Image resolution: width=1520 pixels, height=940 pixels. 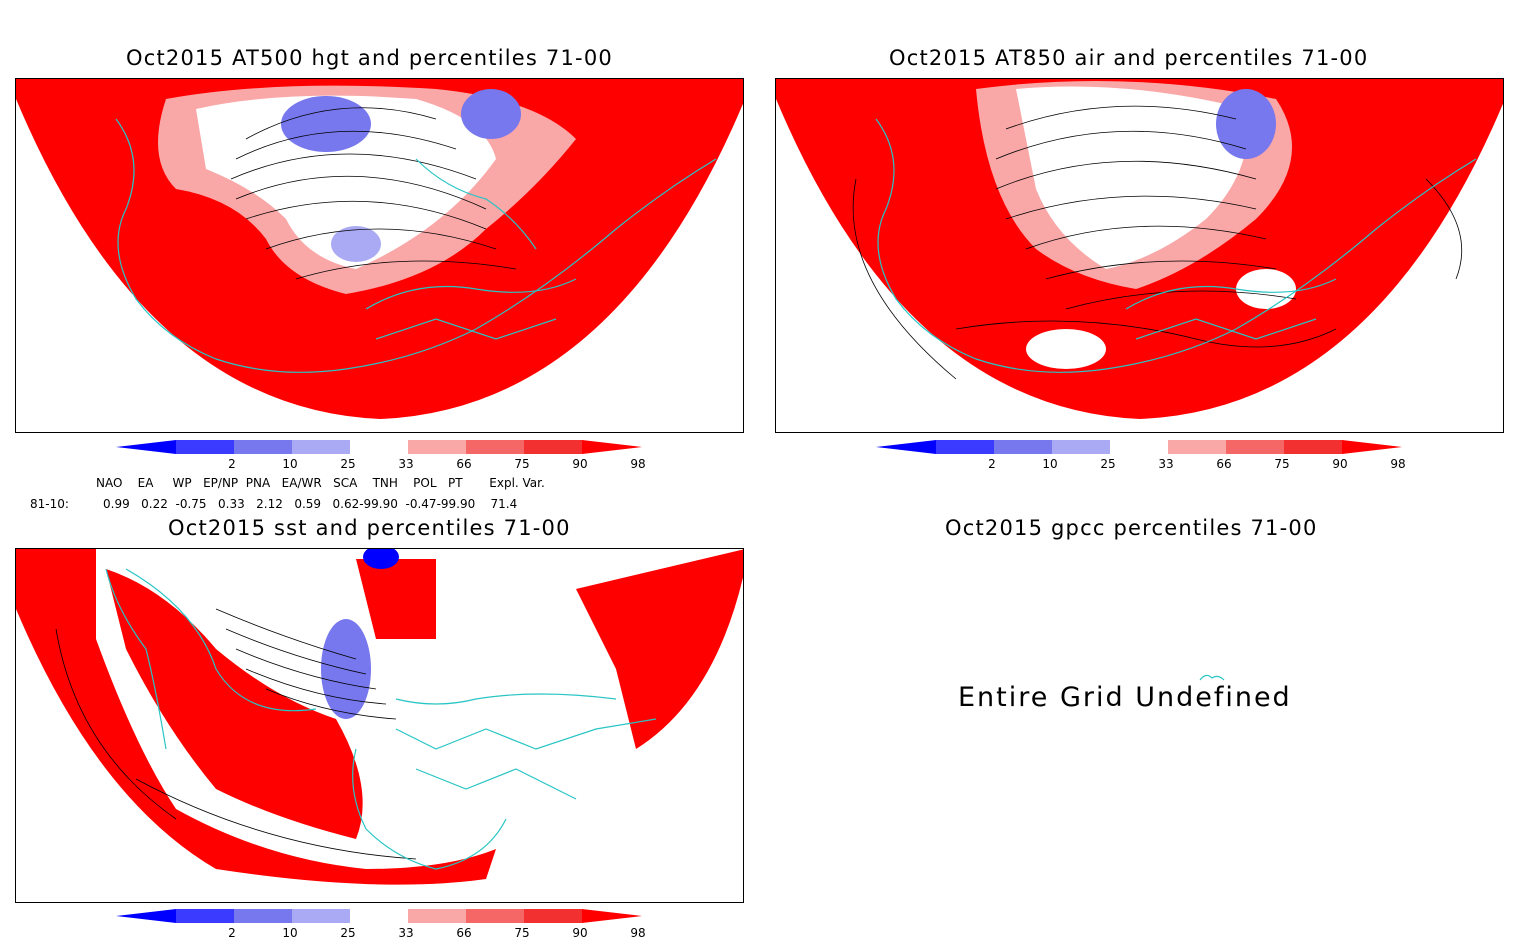 What do you see at coordinates (1129, 58) in the screenshot?
I see `panel-air-title: Oct2015 AT850 air and percentiles 71-00` at bounding box center [1129, 58].